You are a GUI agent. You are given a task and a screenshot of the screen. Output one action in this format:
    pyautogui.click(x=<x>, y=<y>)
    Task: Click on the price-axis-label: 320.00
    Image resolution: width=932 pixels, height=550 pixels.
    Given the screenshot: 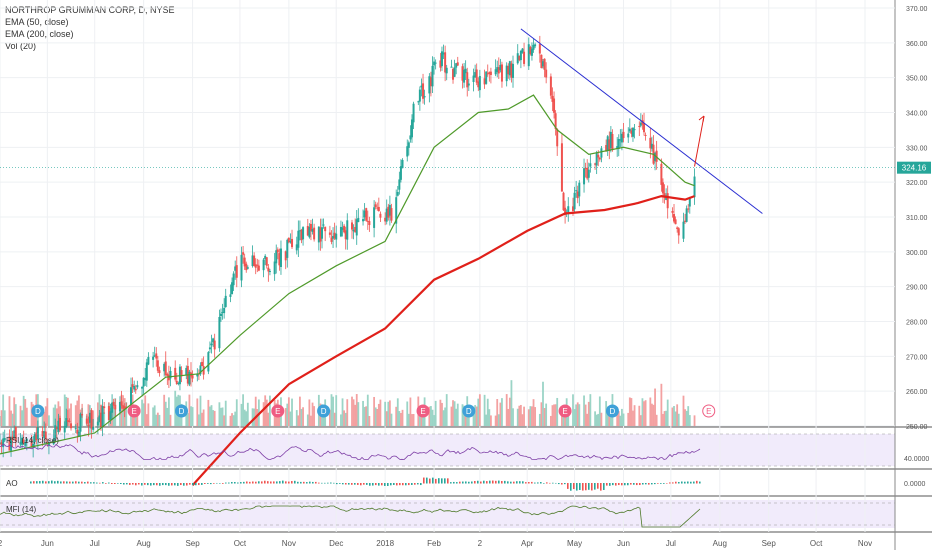 What is the action you would take?
    pyautogui.click(x=917, y=183)
    